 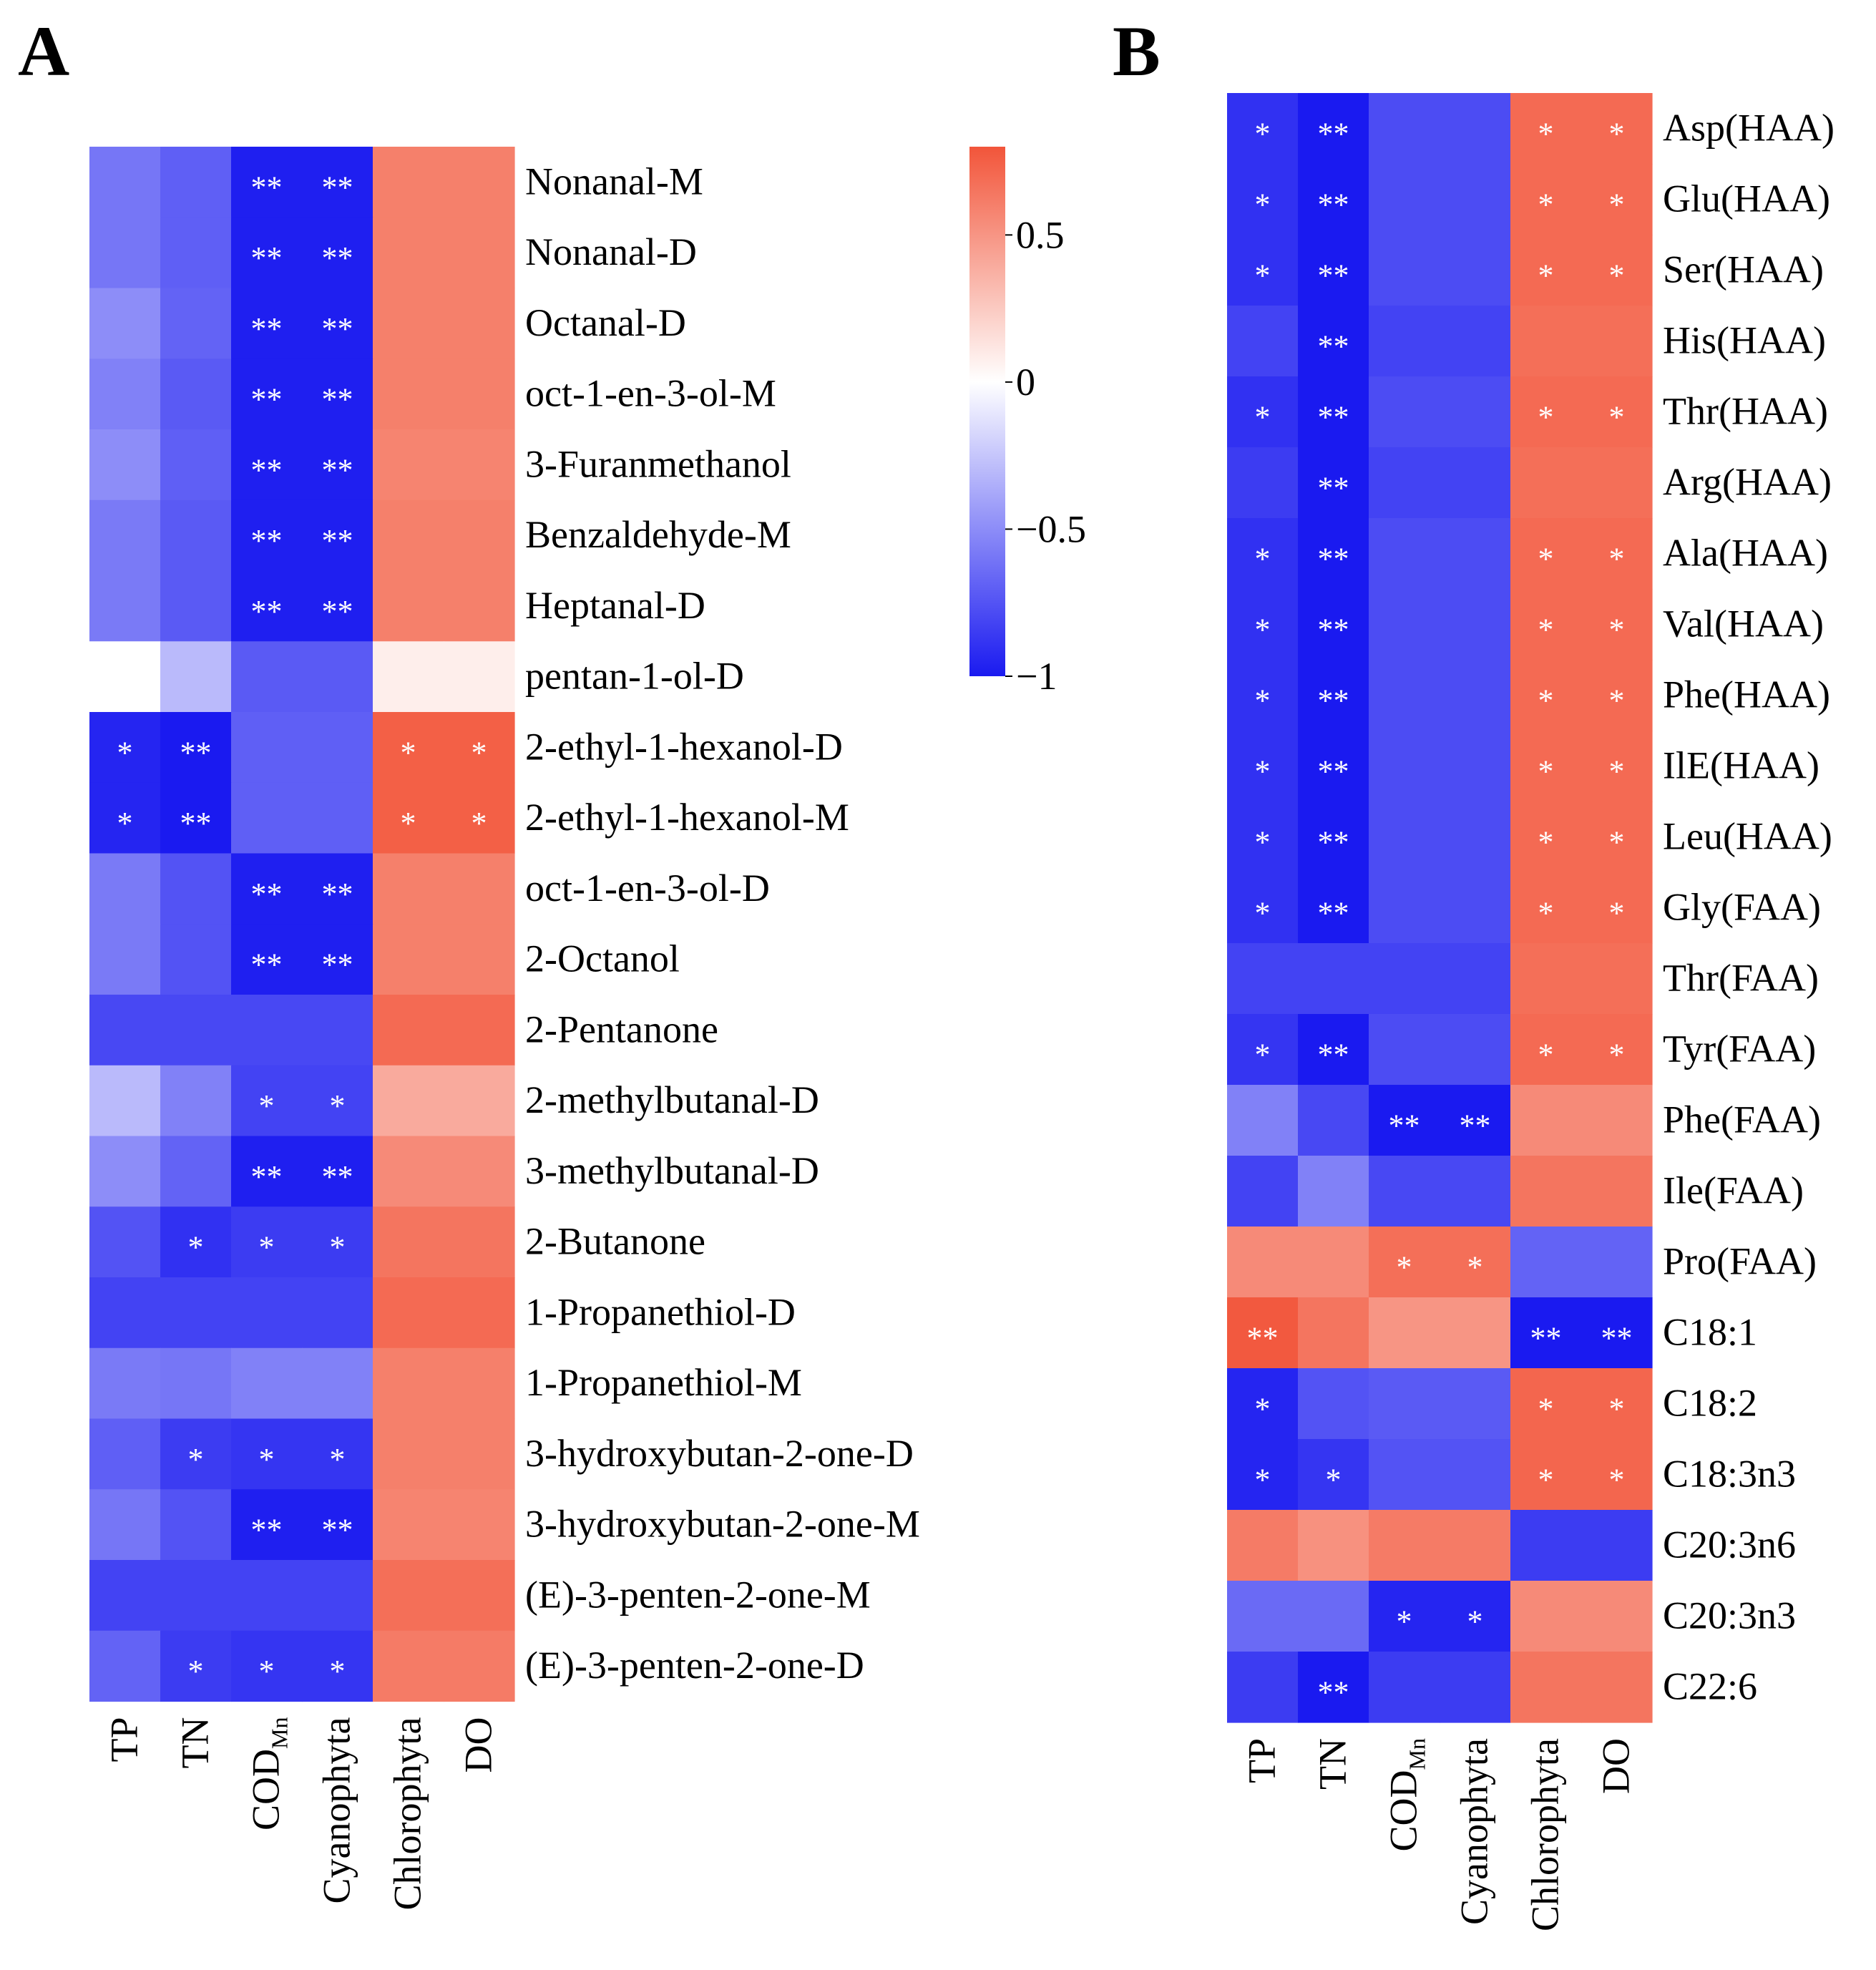 What do you see at coordinates (267, 1030) in the screenshot?
I see `cell-2-pentanone-cod` at bounding box center [267, 1030].